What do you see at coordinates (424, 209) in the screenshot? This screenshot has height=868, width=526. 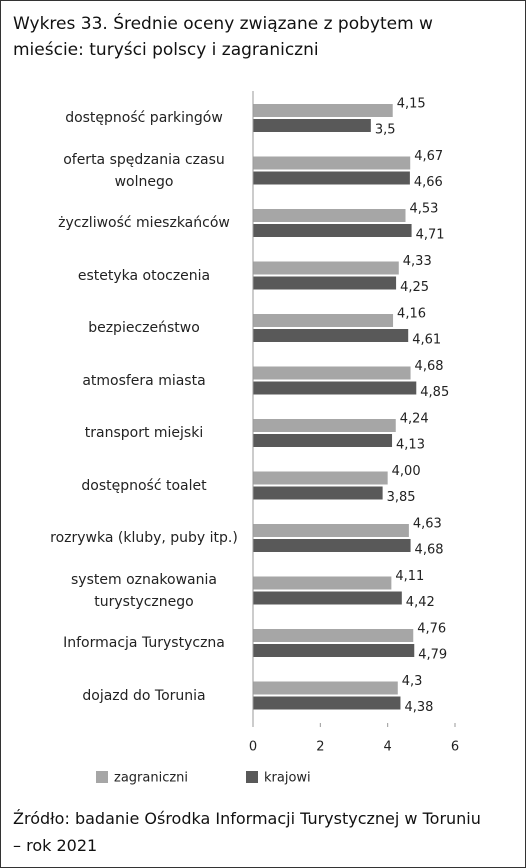 I see `value-label: 4,53` at bounding box center [424, 209].